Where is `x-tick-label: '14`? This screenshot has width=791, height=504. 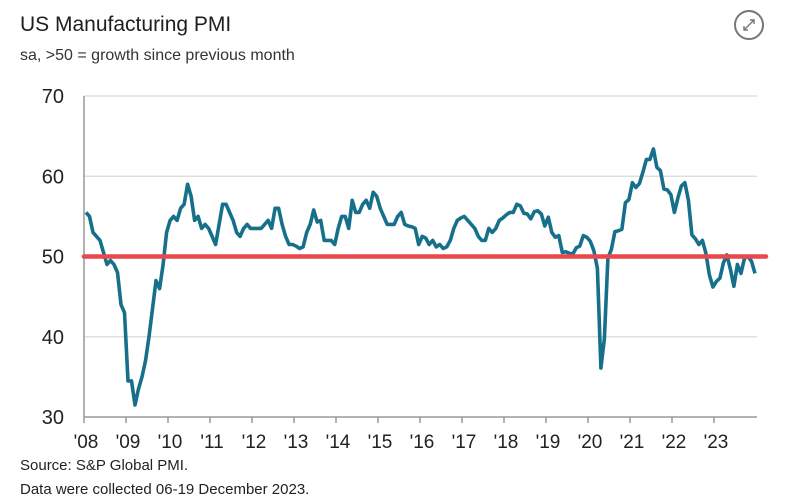
x-tick-label: '14 is located at coordinates (338, 442).